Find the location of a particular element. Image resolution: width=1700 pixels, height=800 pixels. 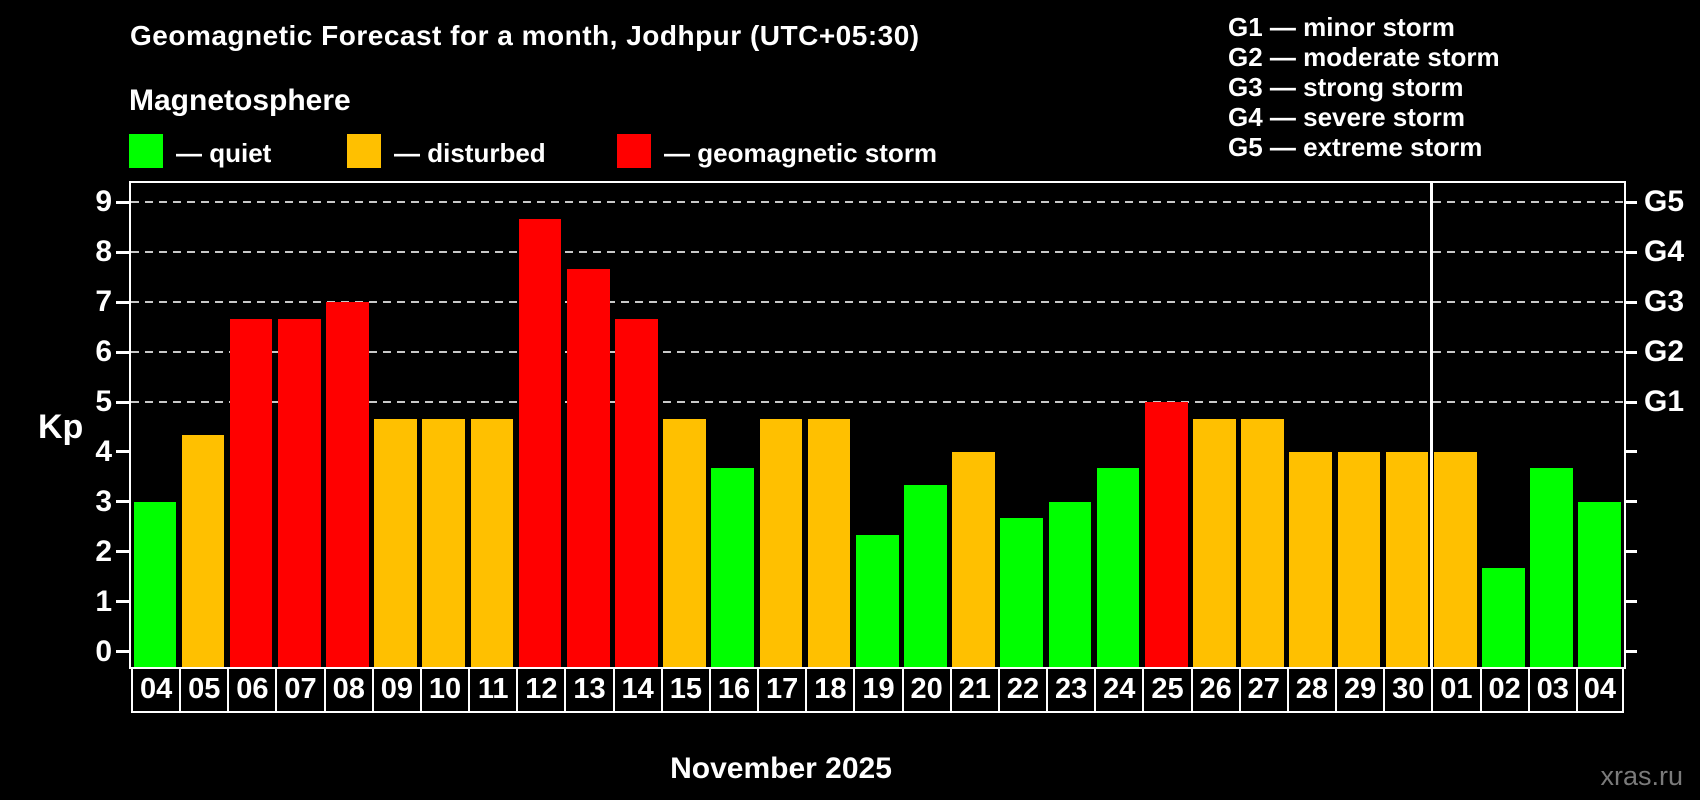

g-scale-label-G4: G4 is located at coordinates (1664, 252).